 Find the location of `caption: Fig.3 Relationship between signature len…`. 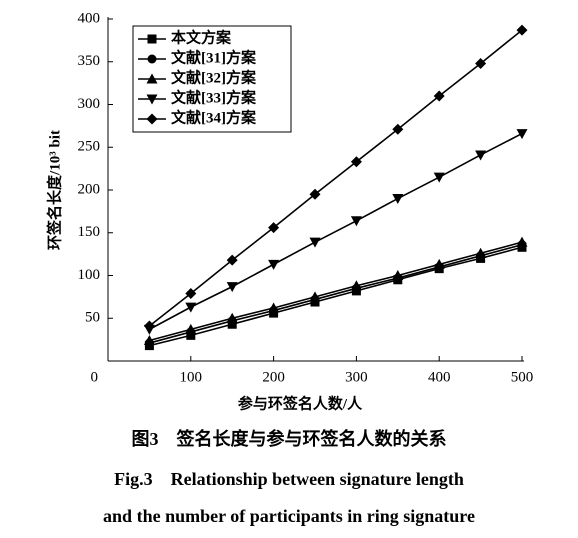

caption: Fig.3 Relationship between signature len… is located at coordinates (289, 479).